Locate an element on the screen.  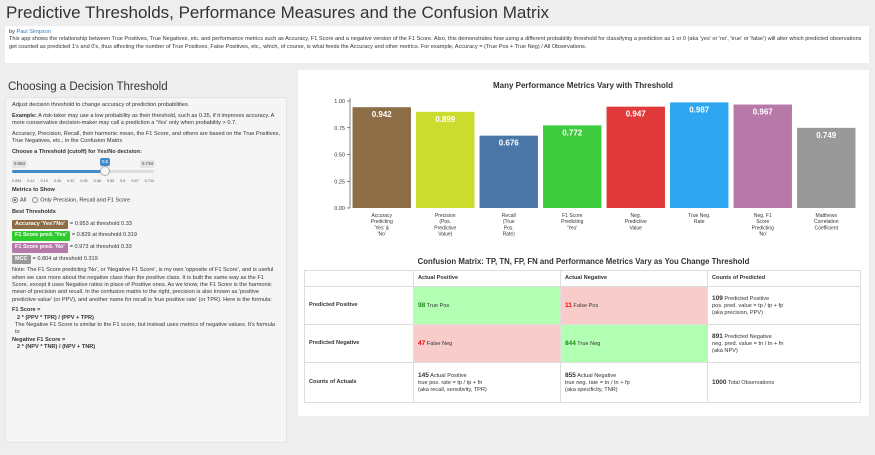
x-category-label: Correlation is located at coordinates (826, 222).